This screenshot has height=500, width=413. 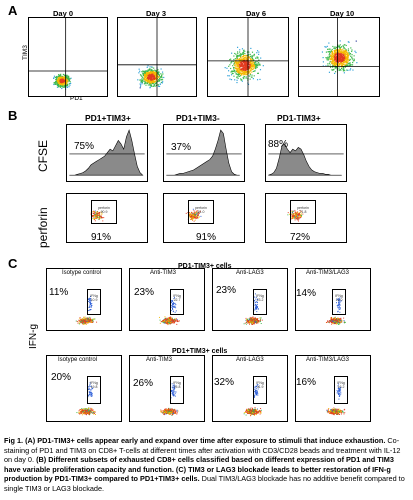 I want to click on perforin-gate-2-label: perforin 91.0, so click(x=201, y=210).